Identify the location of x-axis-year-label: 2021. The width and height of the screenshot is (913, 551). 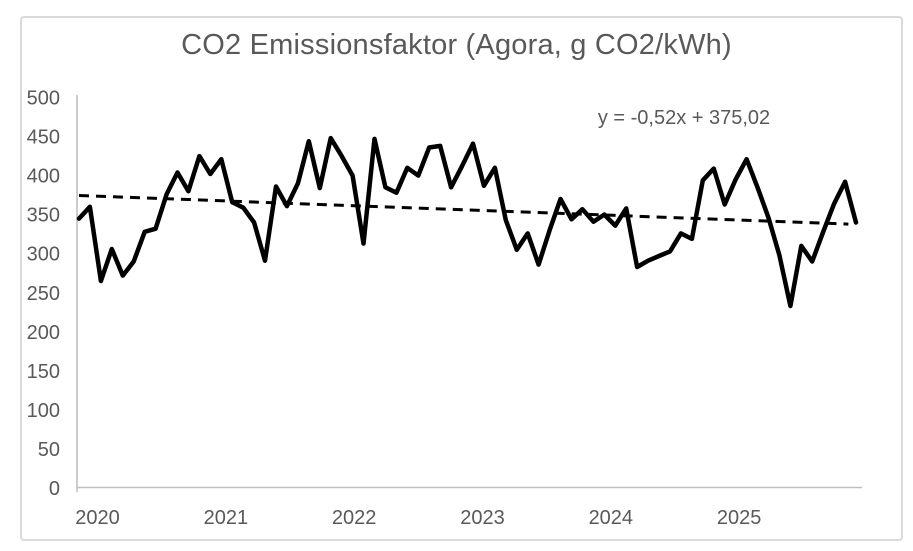
(226, 518).